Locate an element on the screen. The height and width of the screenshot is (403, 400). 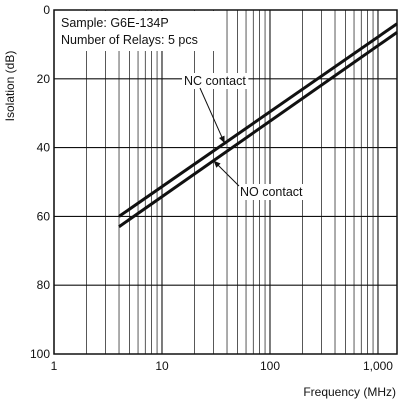
x-tick-label: 100 is located at coordinates (270, 366).